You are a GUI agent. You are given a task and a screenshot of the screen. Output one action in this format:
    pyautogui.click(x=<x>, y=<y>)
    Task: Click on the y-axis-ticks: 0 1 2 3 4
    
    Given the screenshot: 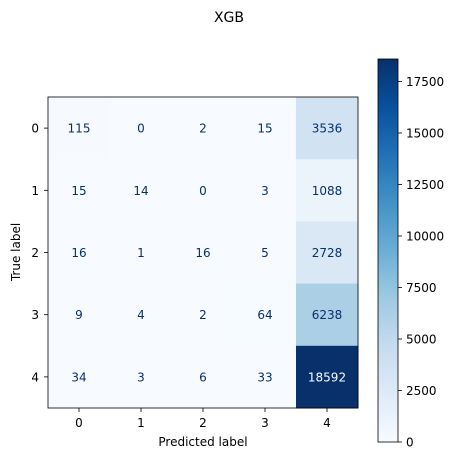 What is the action you would take?
    pyautogui.click(x=39, y=253)
    